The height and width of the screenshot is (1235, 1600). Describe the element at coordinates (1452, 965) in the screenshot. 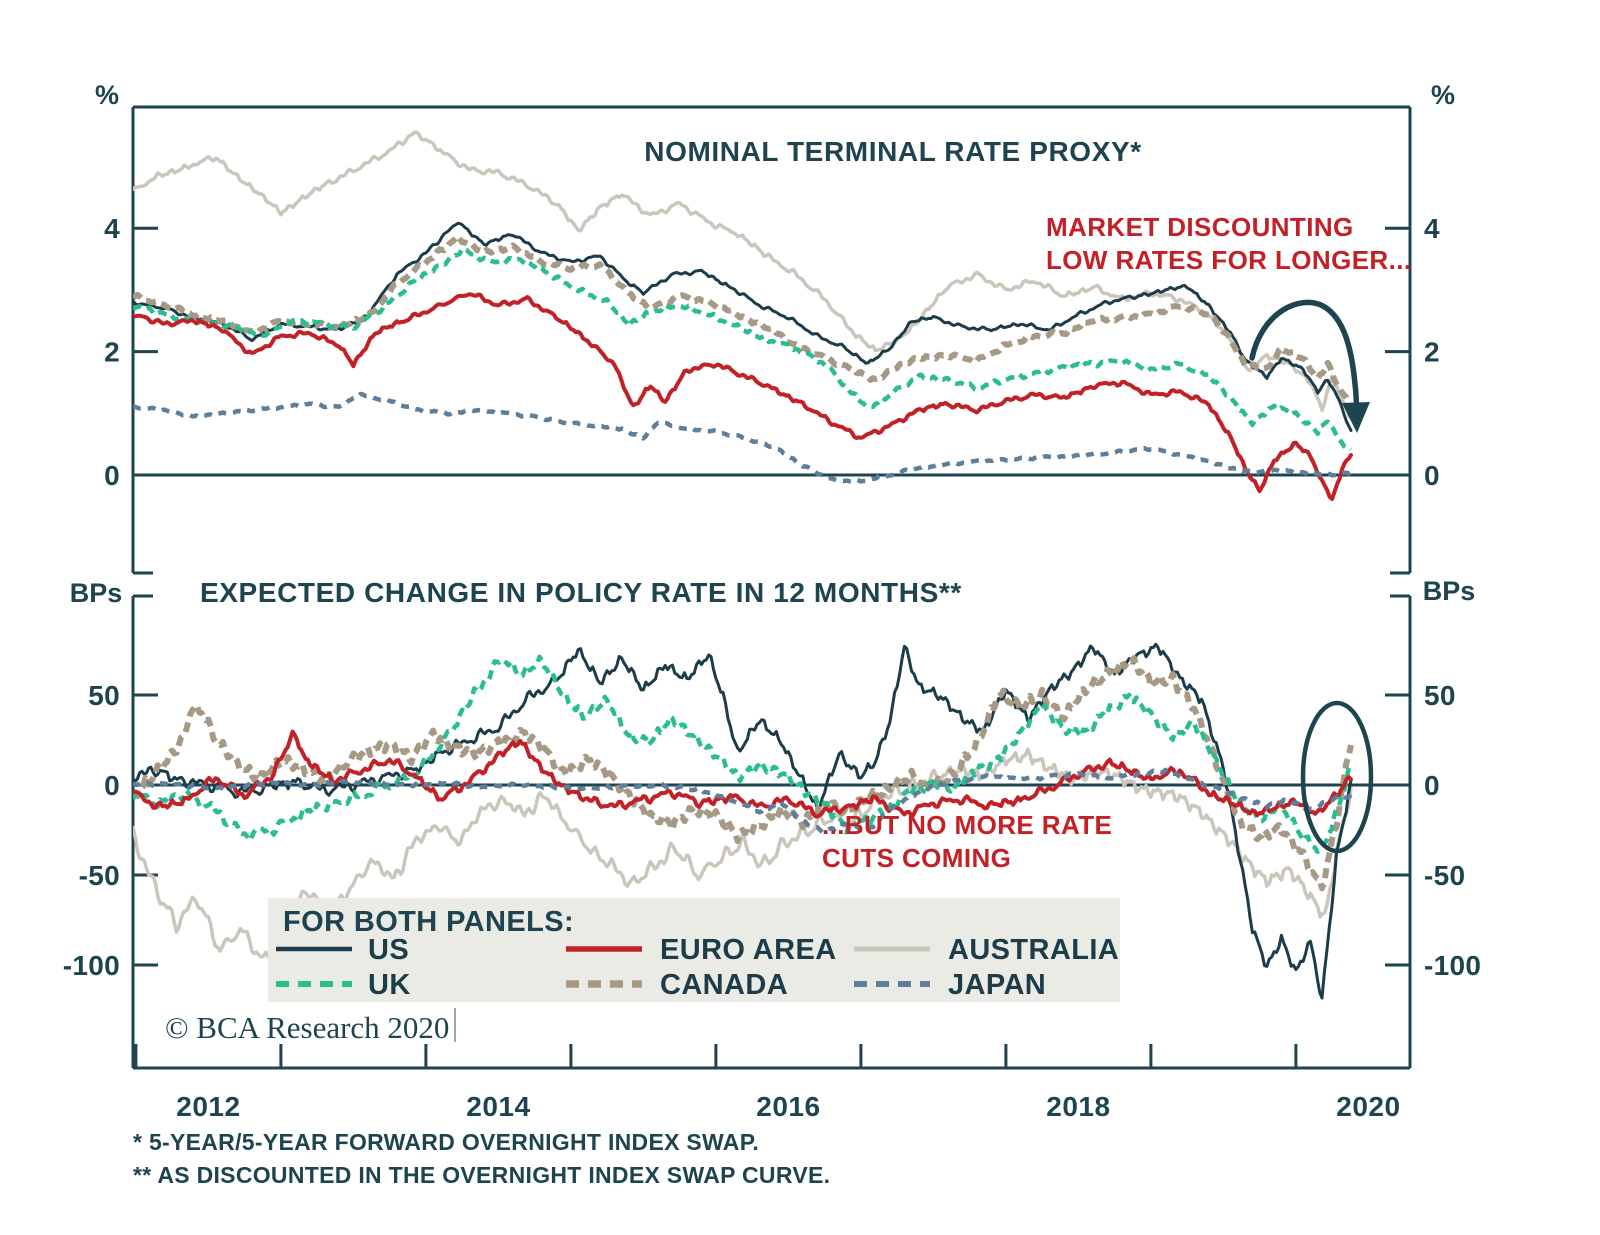

I see `bottom-y-tick-label-right: -100` at that location.